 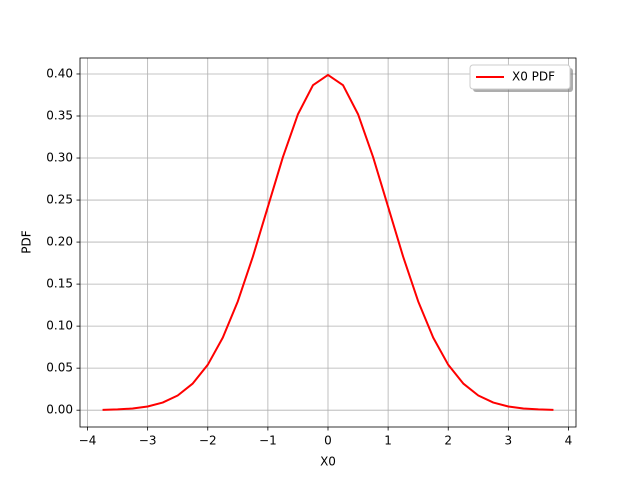 What do you see at coordinates (27, 241) in the screenshot?
I see `y-axis-label: PDF` at bounding box center [27, 241].